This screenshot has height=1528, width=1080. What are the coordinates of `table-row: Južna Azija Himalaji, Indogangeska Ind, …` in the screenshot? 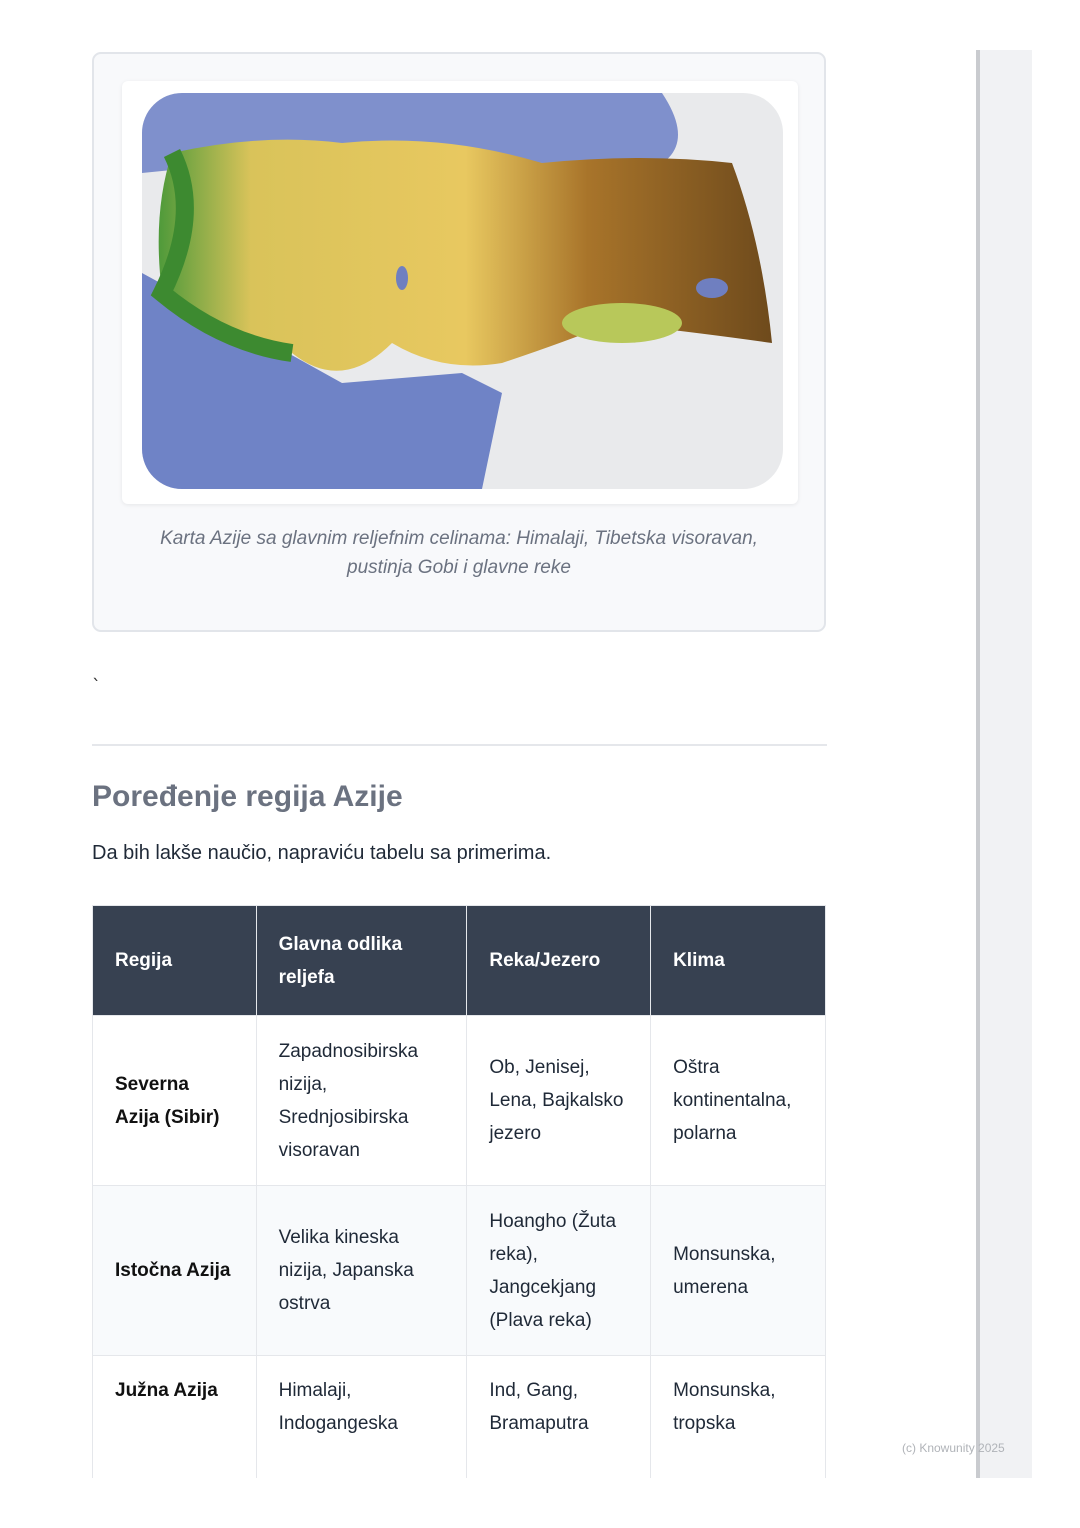 It's located at (459, 1418).